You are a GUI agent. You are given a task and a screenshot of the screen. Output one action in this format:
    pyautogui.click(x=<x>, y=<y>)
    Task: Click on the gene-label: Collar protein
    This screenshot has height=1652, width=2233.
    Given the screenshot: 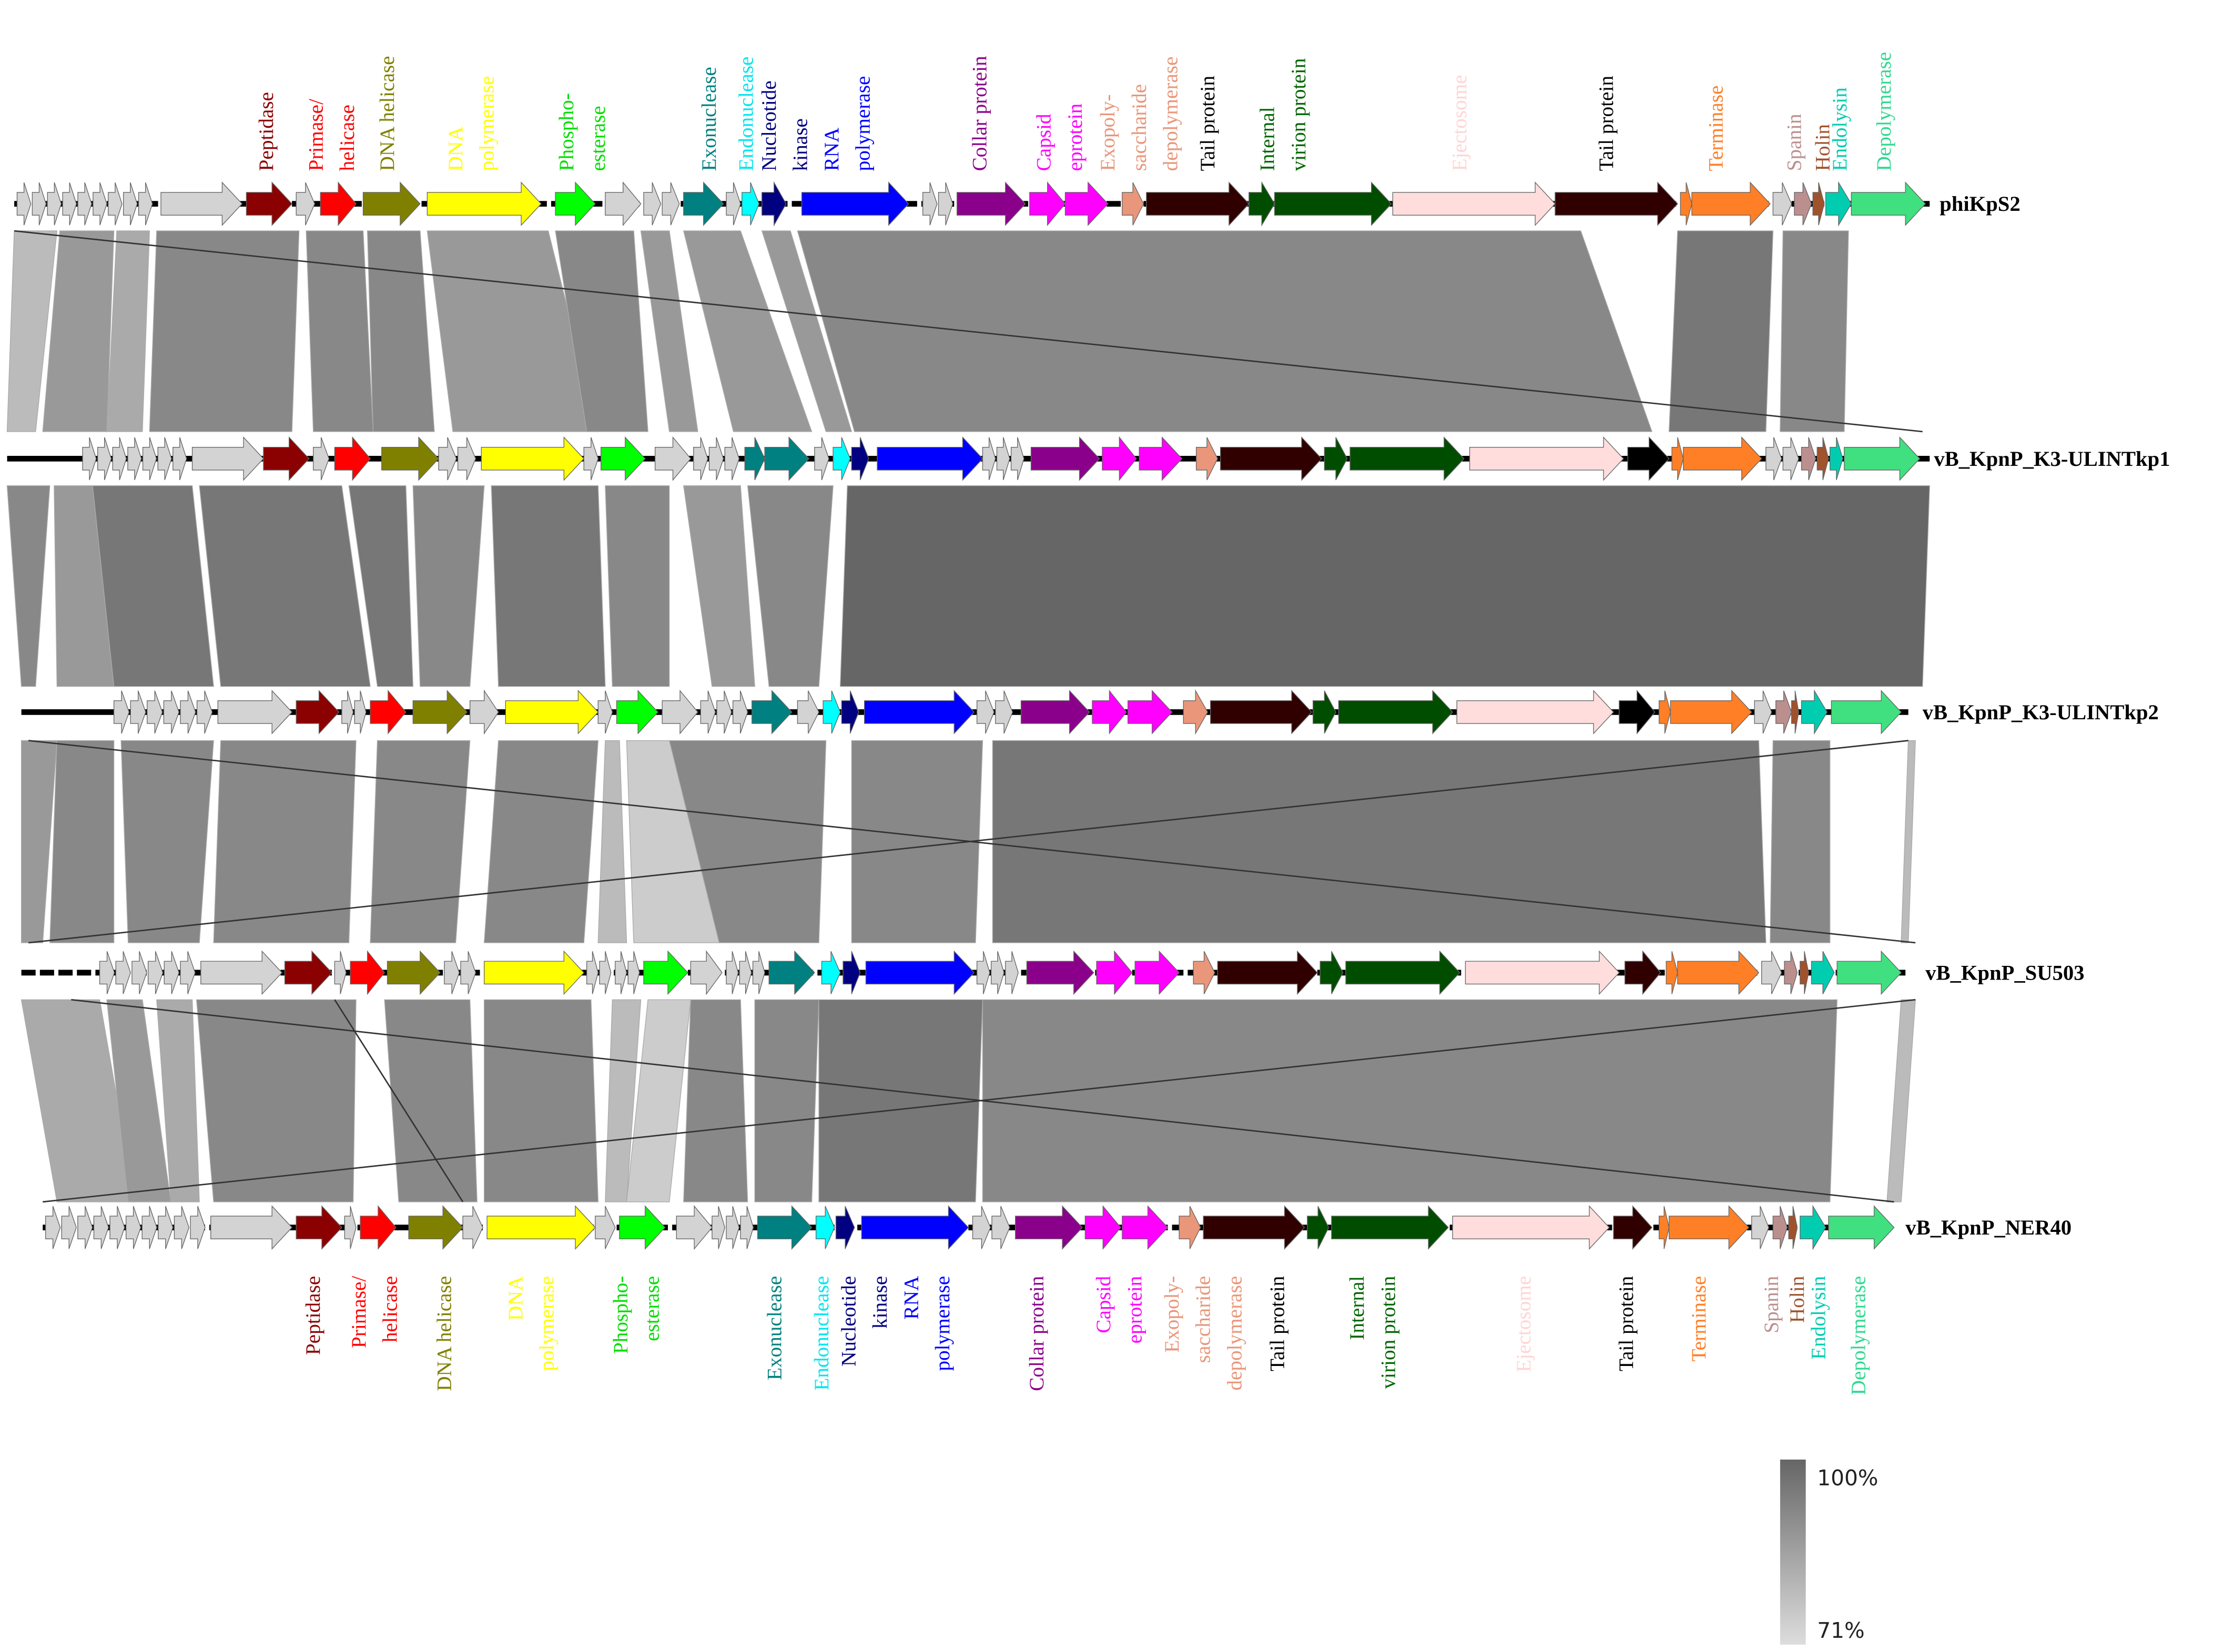 What is the action you would take?
    pyautogui.click(x=1037, y=1333)
    